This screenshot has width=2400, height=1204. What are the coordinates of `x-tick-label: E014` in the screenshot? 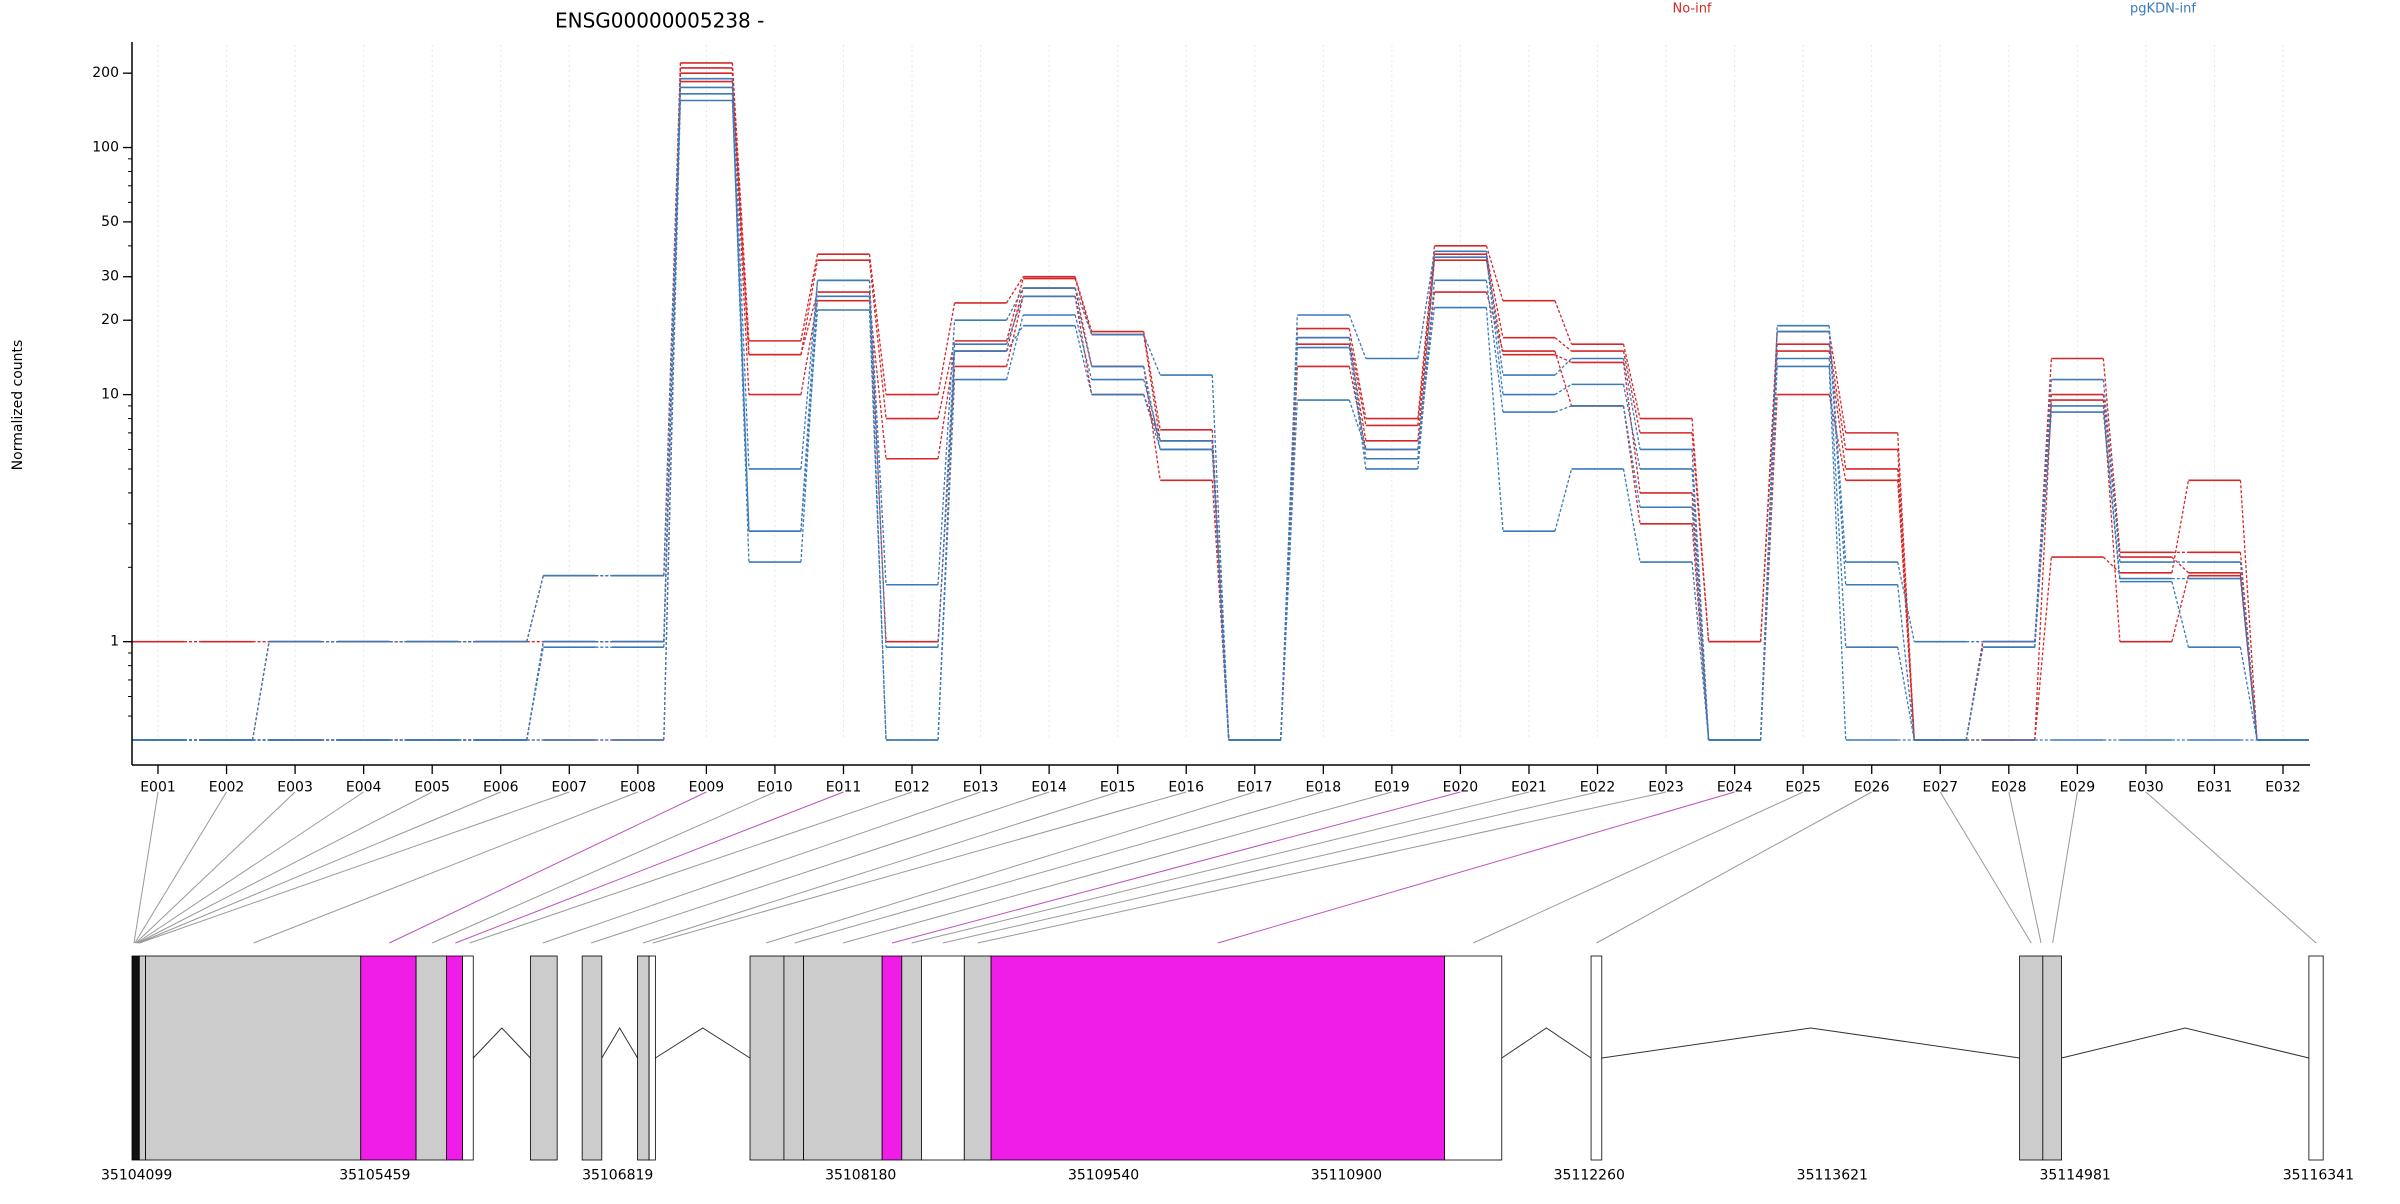 It's located at (1049, 788).